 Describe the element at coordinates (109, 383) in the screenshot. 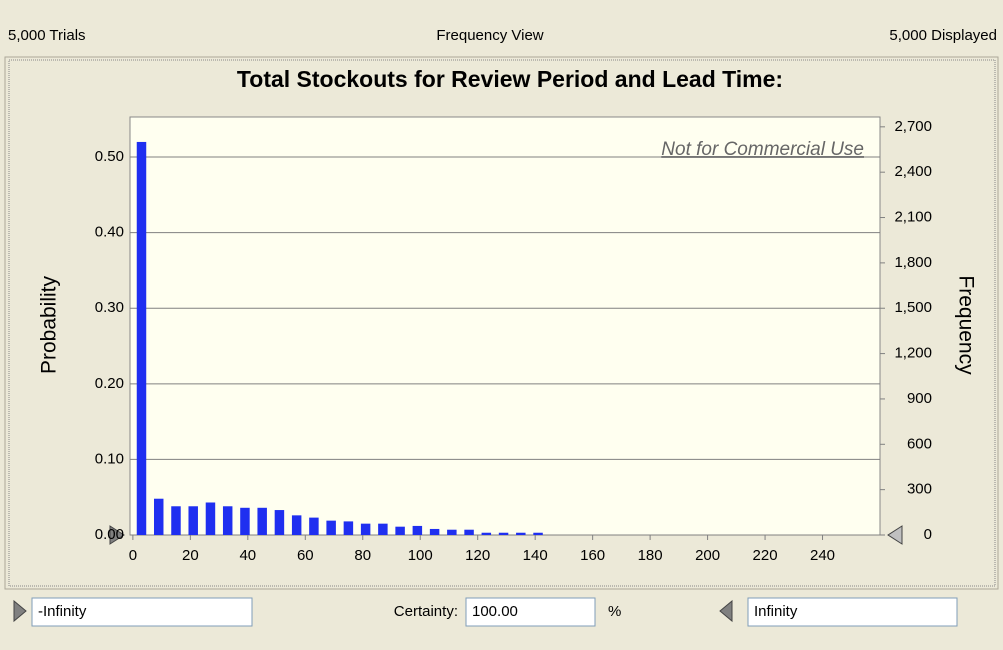

I see `y-tick-label: 0.20` at that location.